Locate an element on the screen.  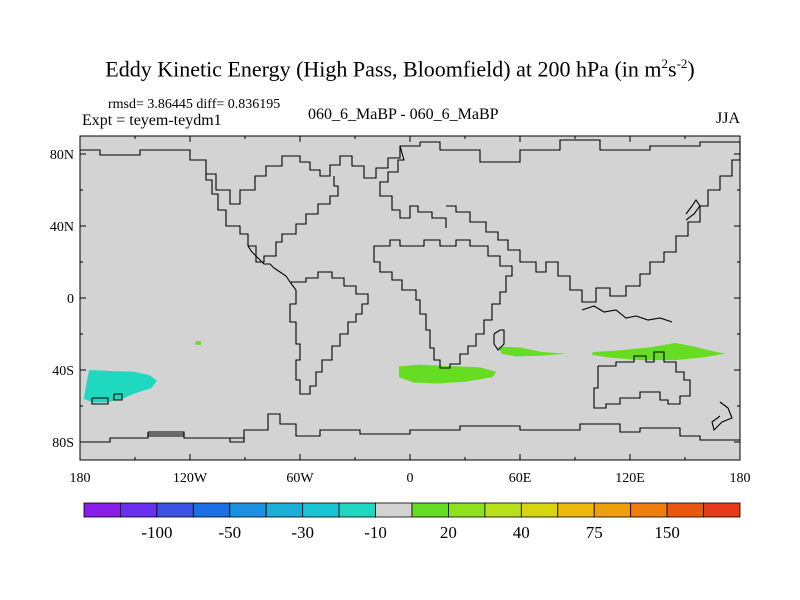
x-tick-label: 120E is located at coordinates (630, 478).